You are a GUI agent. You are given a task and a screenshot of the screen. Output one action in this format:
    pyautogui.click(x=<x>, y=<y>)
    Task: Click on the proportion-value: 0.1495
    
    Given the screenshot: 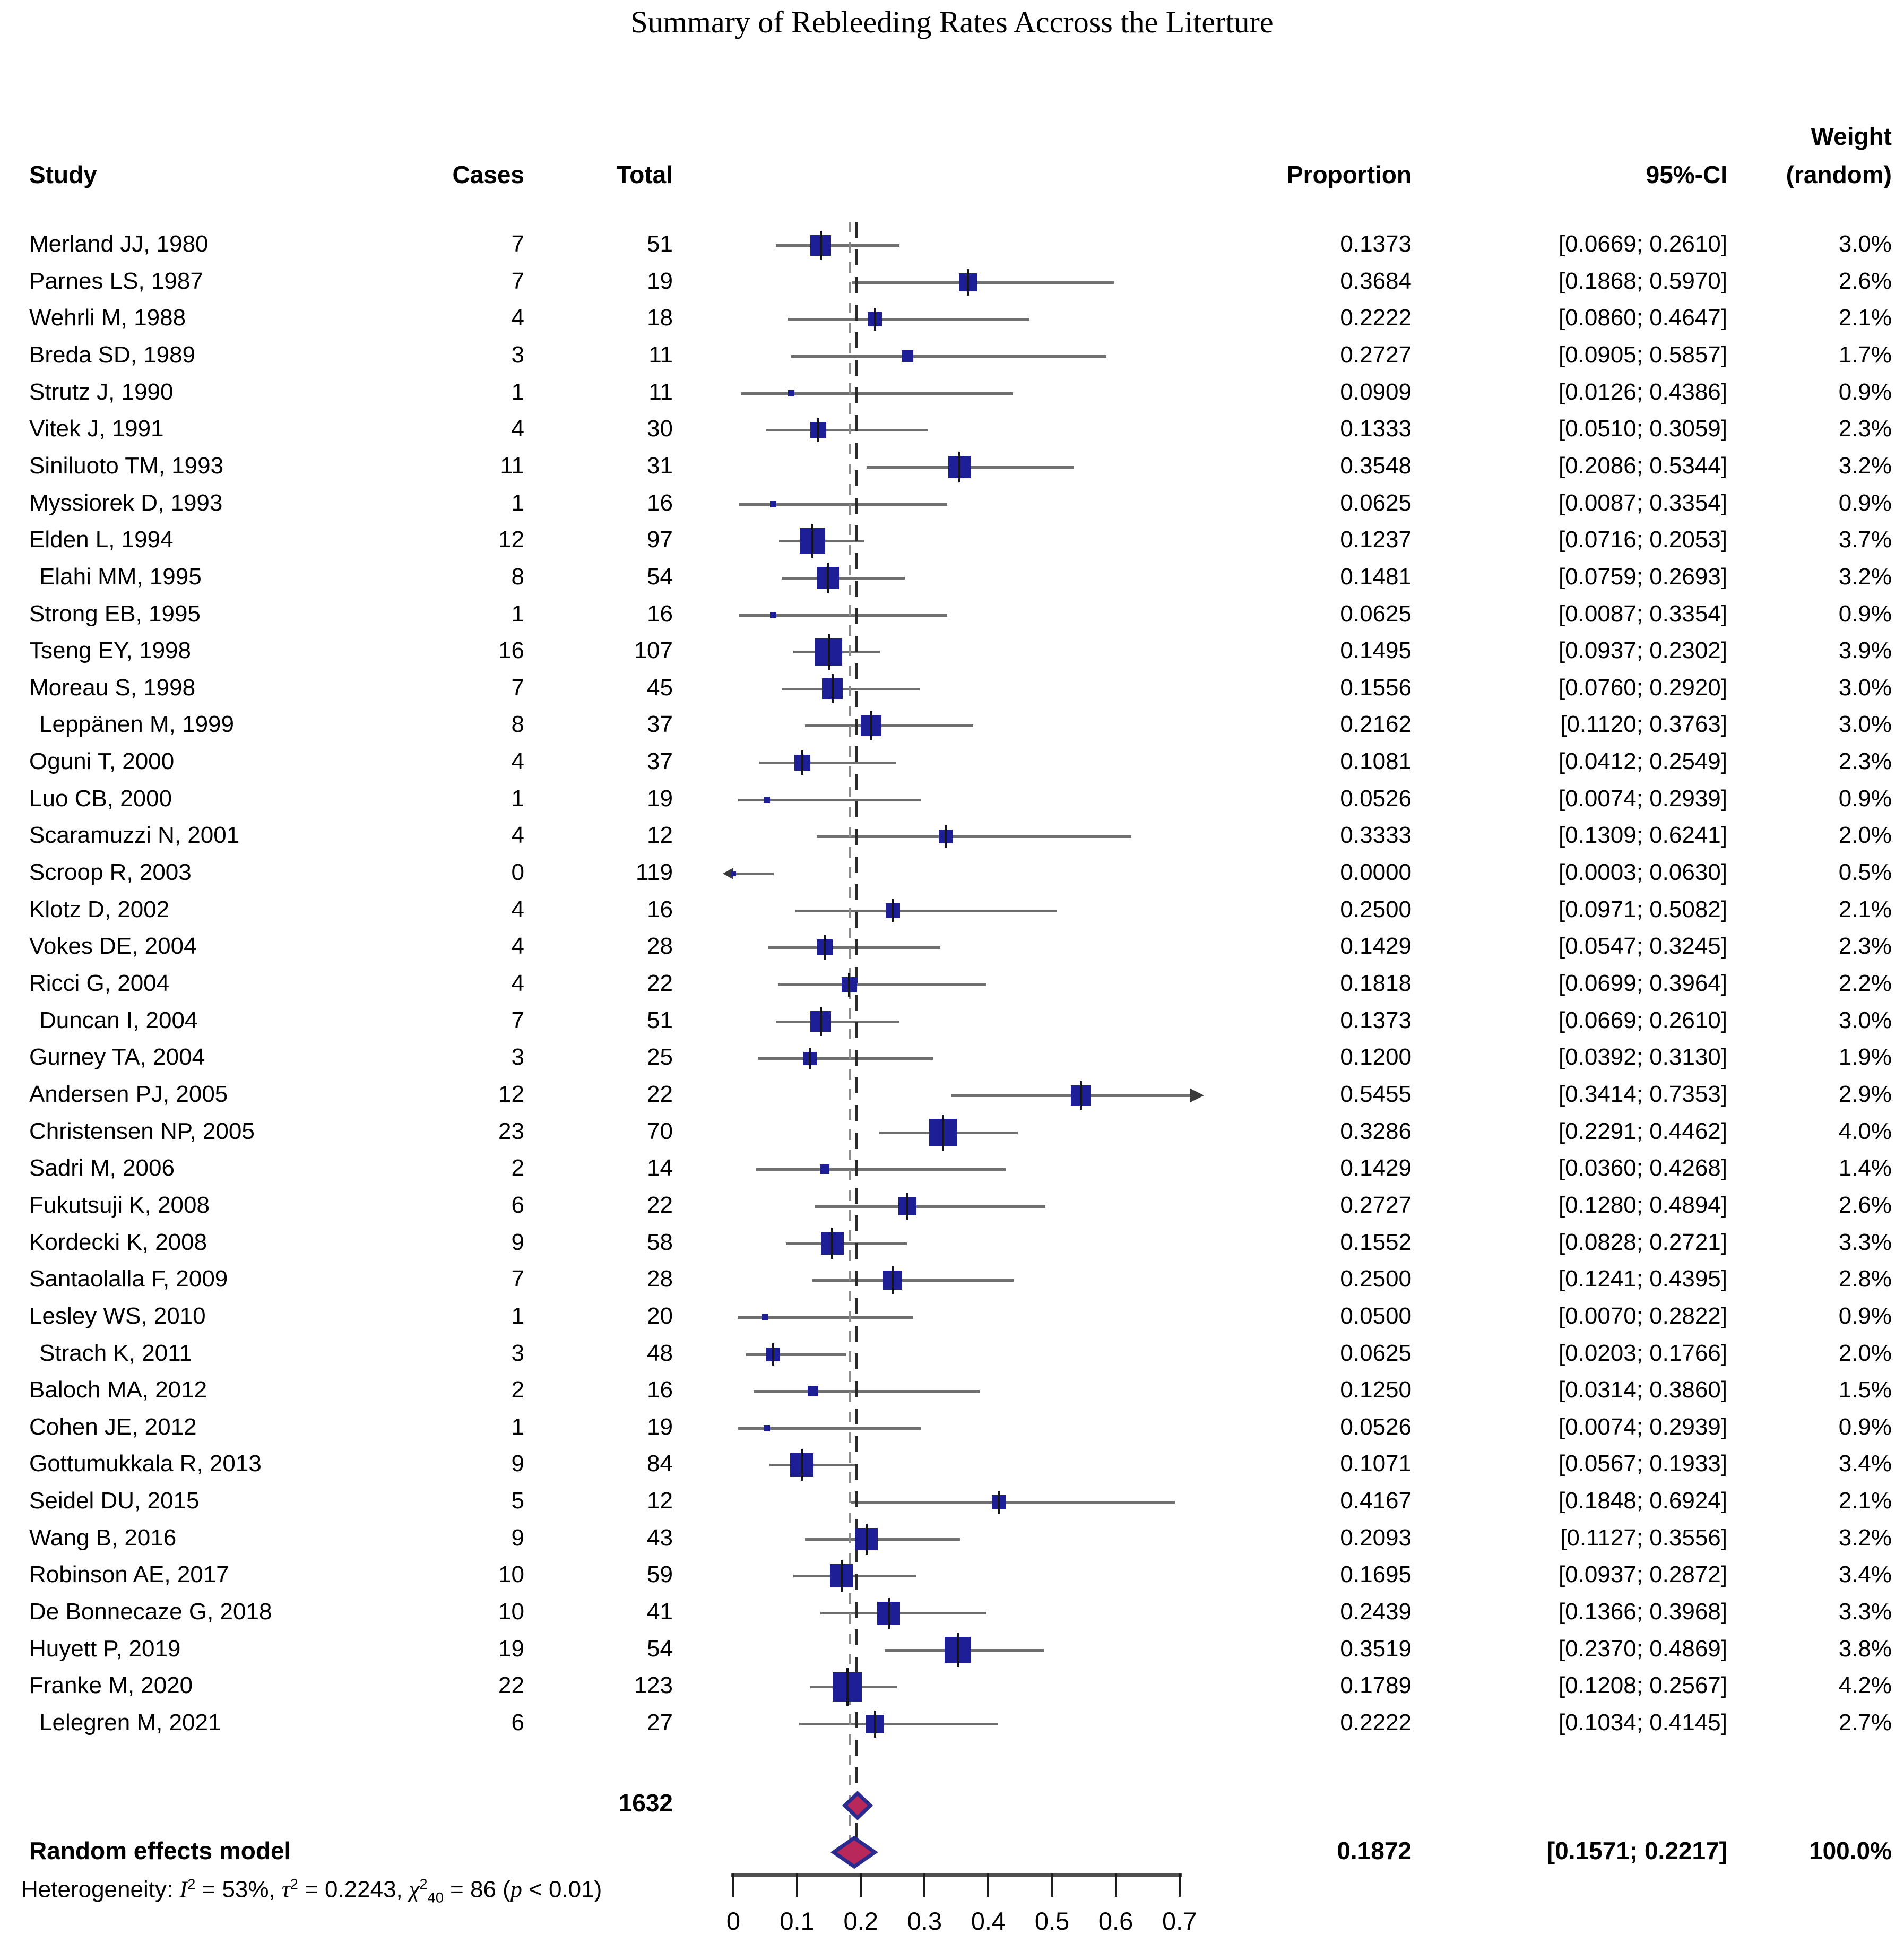 What is the action you would take?
    pyautogui.click(x=1376, y=650)
    